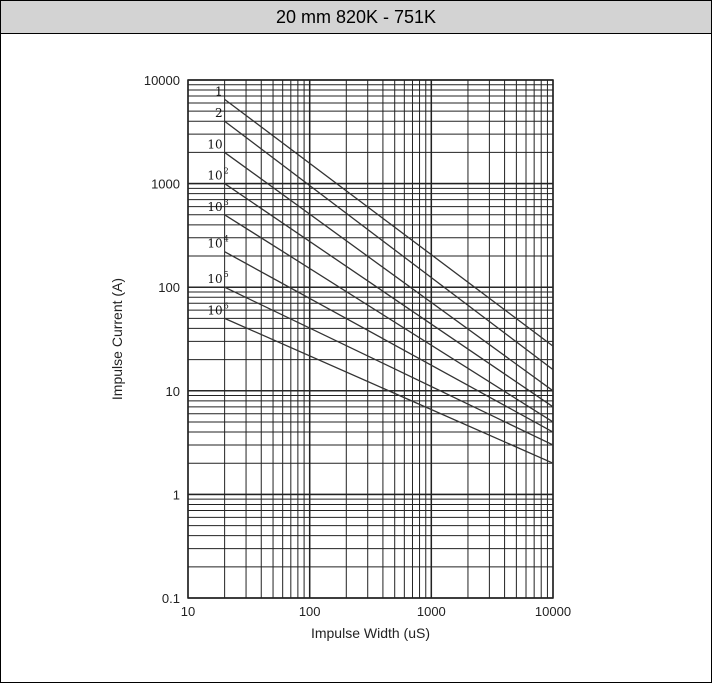 This screenshot has height=683, width=712. I want to click on y-tick-label: 1, so click(176, 494).